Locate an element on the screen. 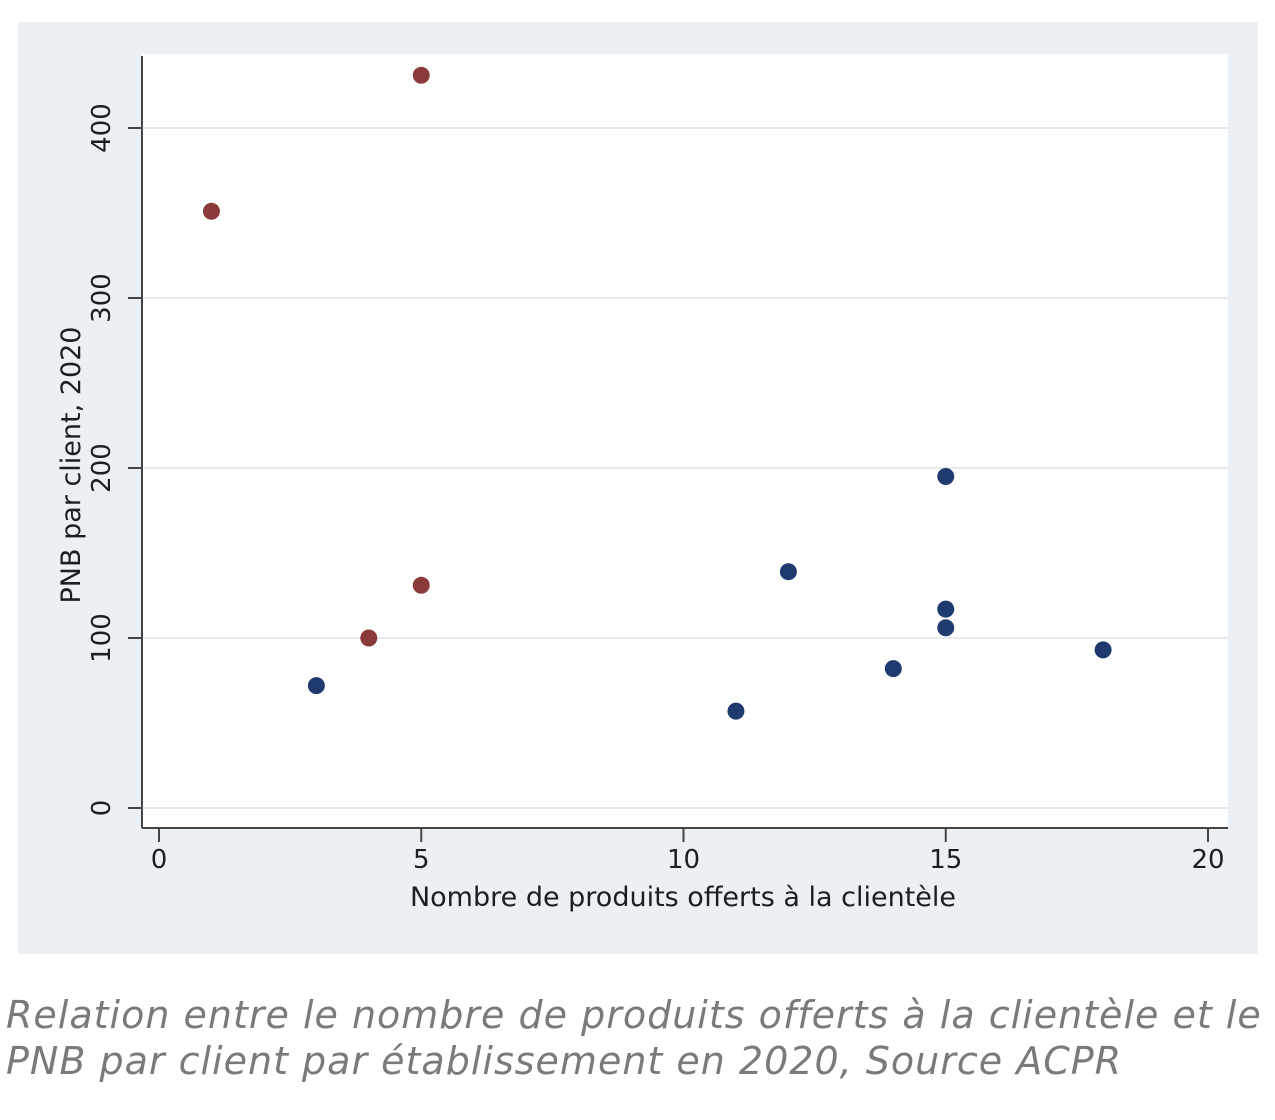 This screenshot has height=1120, width=1275. y-tick-label: 300 is located at coordinates (102, 298).